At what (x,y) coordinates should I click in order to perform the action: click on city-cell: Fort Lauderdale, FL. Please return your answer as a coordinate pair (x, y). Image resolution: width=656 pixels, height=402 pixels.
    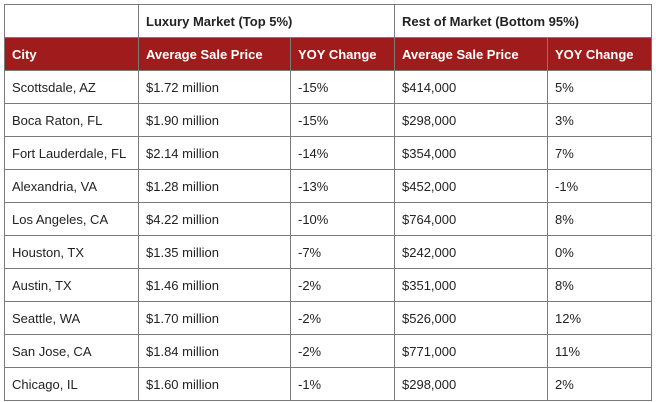
    Looking at the image, I should click on (71, 153).